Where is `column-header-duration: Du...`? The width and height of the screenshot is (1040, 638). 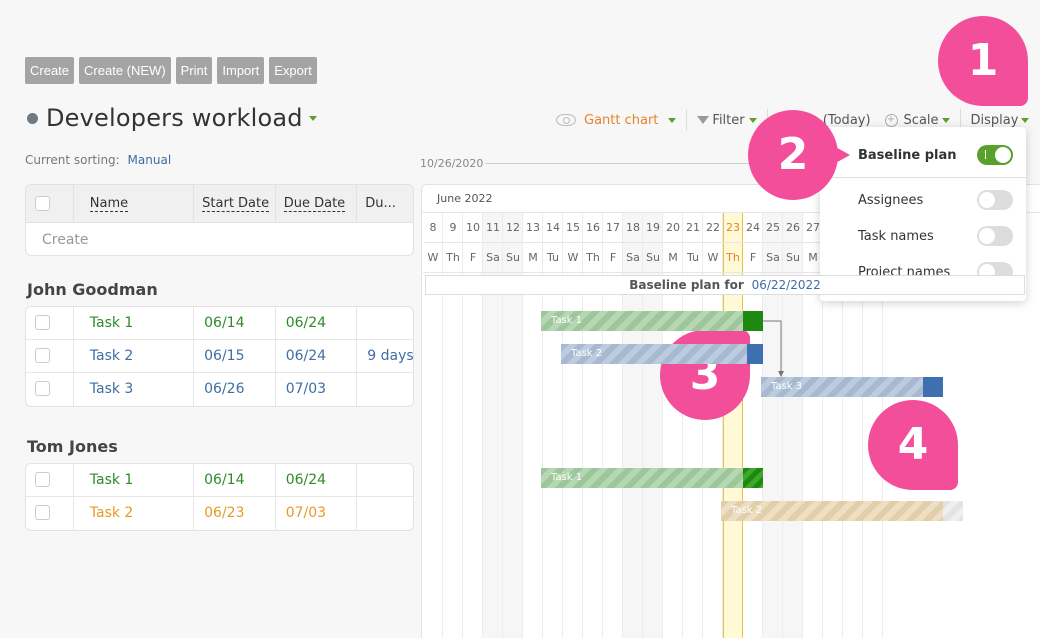
column-header-duration: Du... is located at coordinates (380, 203).